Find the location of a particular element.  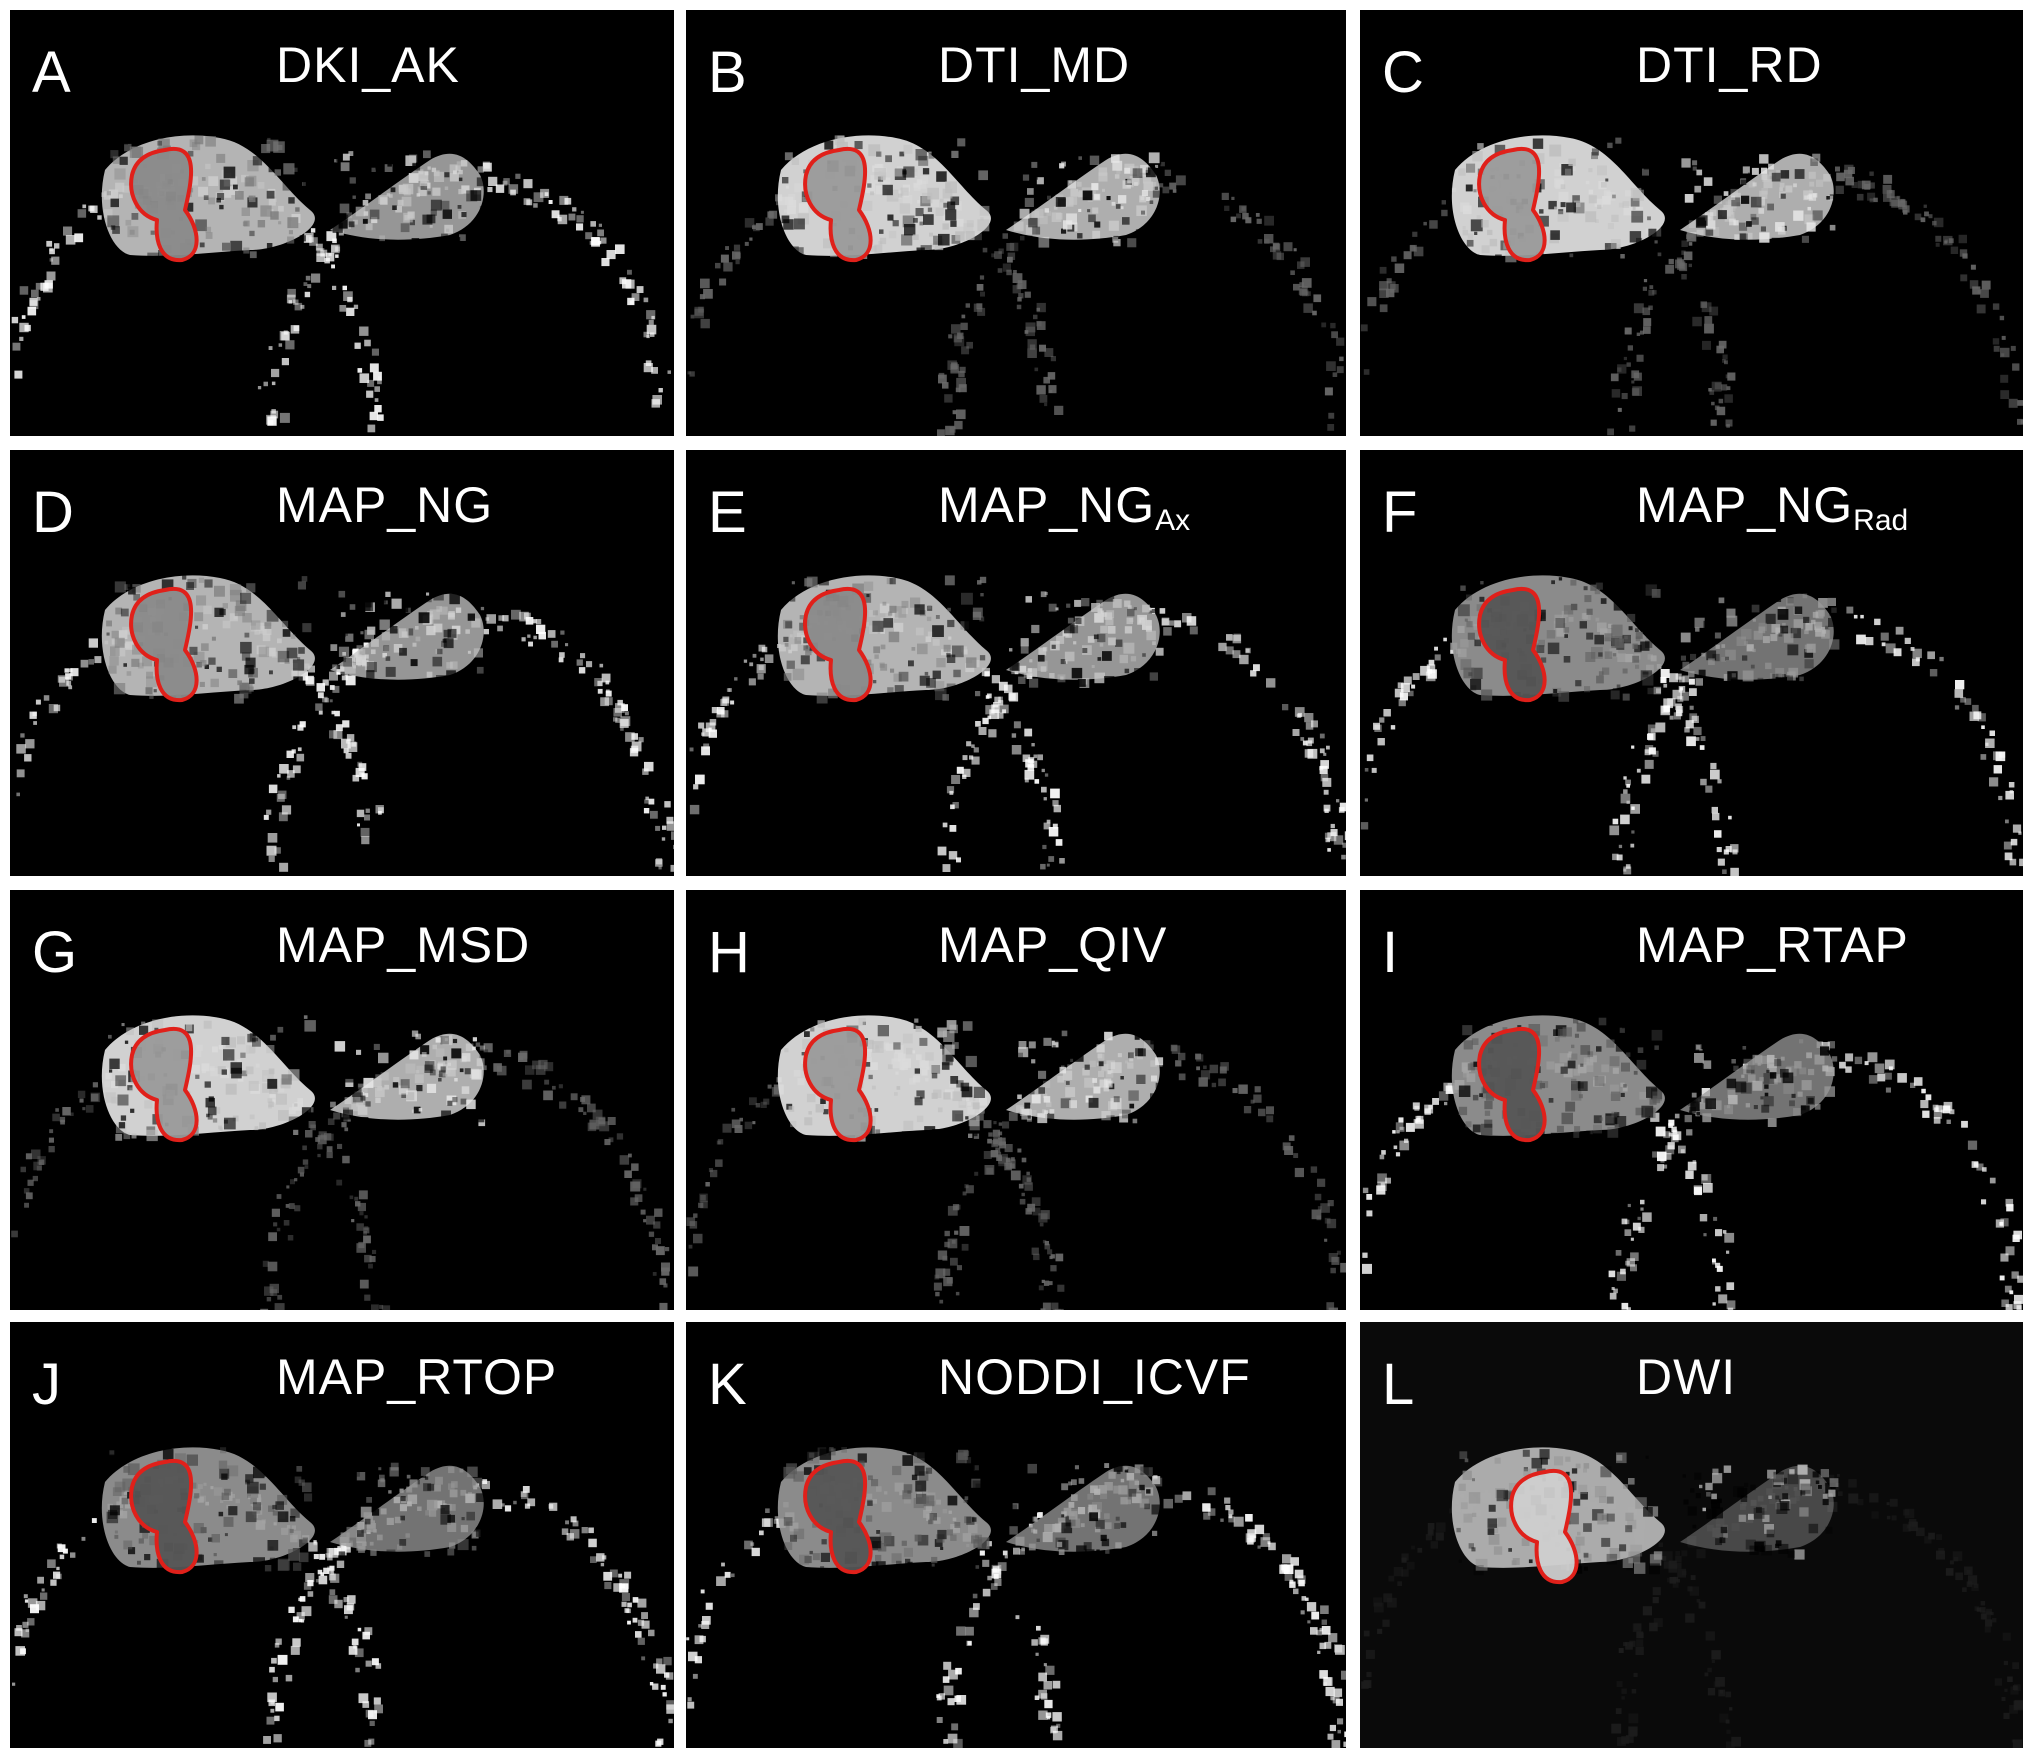

panel-title: DWI is located at coordinates (1686, 1377).